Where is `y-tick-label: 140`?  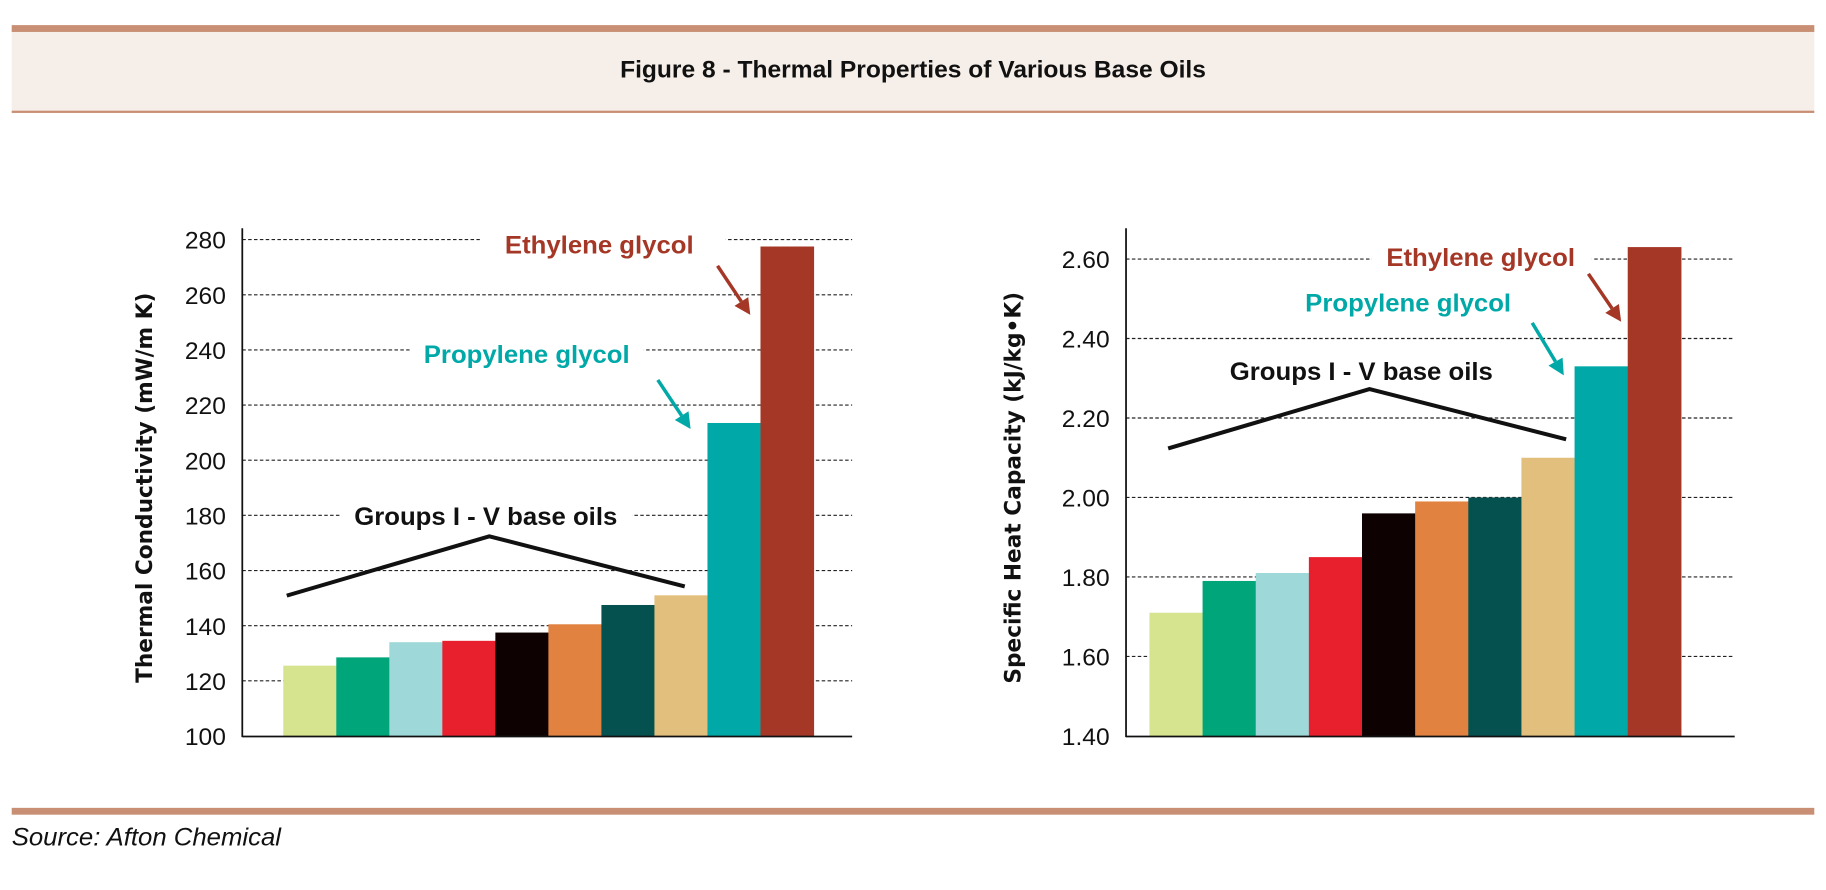 y-tick-label: 140 is located at coordinates (205, 627).